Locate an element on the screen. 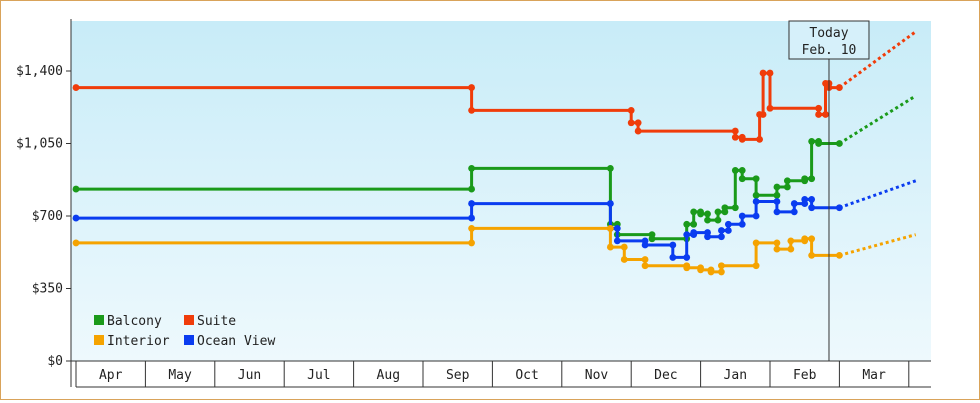 The image size is (980, 403). y-tick-label: $700 is located at coordinates (47, 216).